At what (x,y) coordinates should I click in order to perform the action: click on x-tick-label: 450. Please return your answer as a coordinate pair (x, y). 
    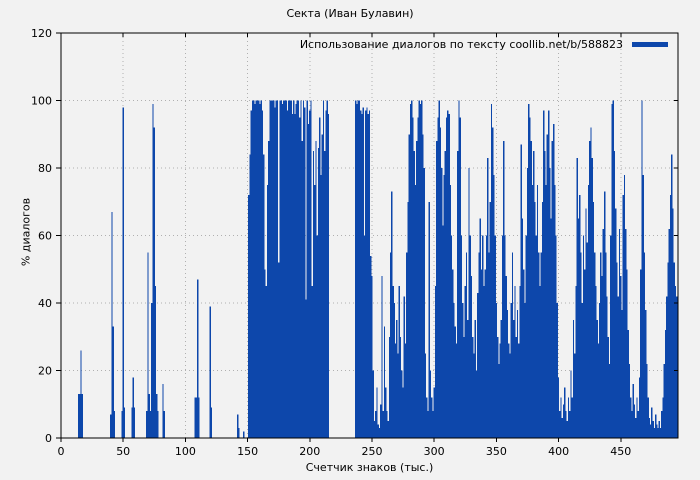
    Looking at the image, I should click on (620, 451).